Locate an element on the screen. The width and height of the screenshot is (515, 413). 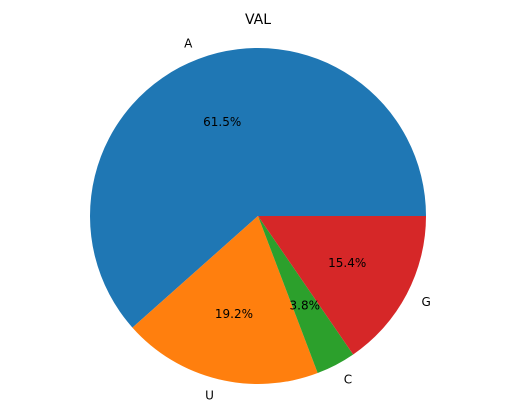
pie-slice-u is located at coordinates (225, 300).